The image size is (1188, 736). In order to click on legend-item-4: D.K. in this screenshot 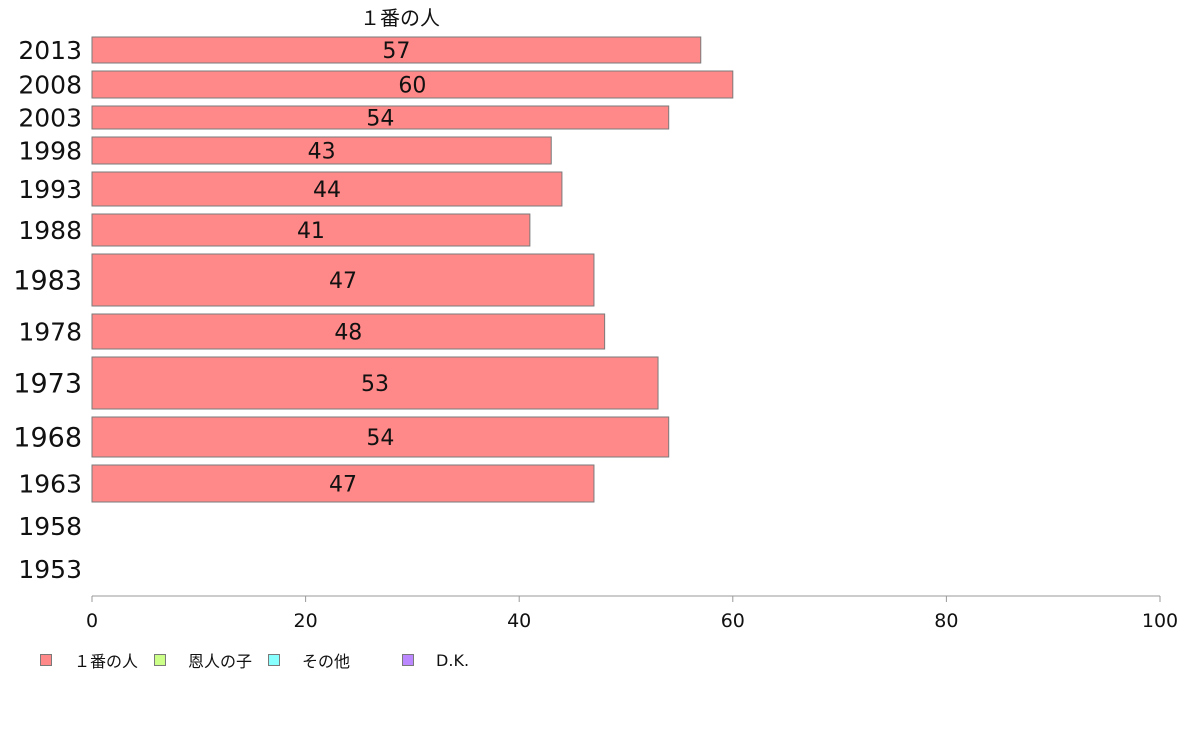, I will do `click(435, 660)`.